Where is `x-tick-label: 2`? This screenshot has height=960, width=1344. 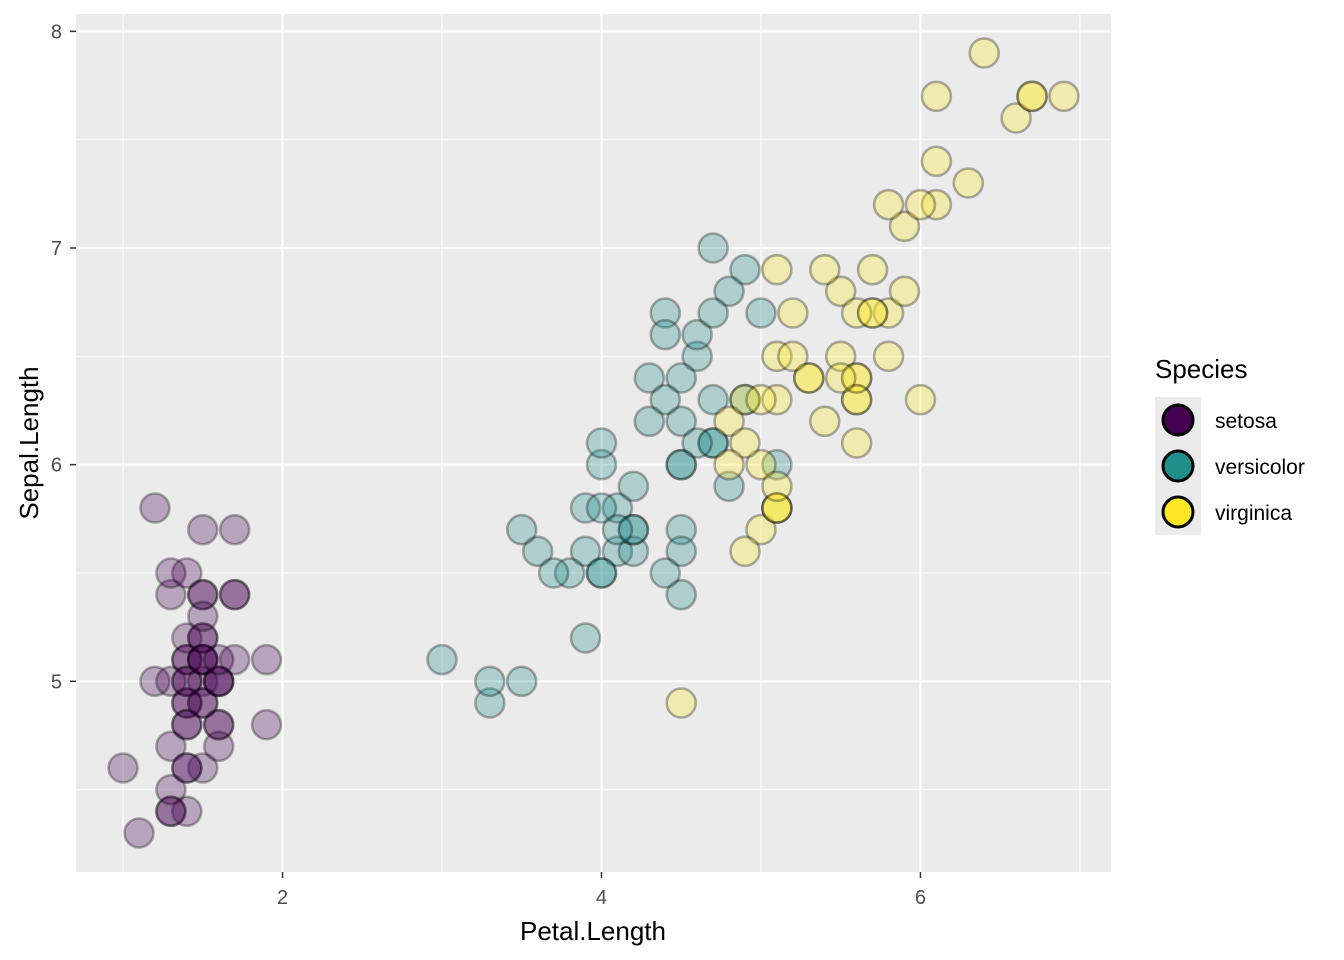
x-tick-label: 2 is located at coordinates (282, 898).